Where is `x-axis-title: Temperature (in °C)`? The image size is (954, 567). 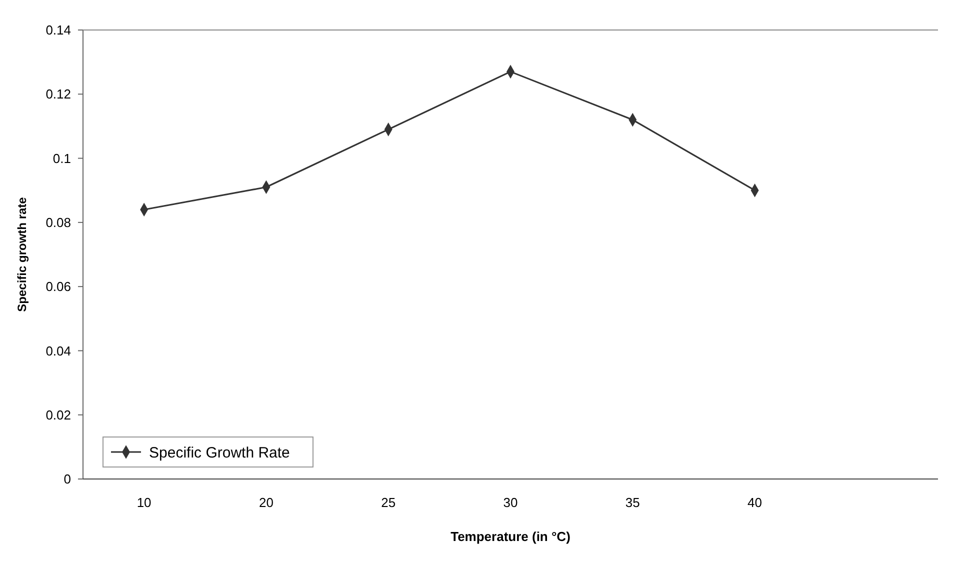
x-axis-title: Temperature (in °C) is located at coordinates (510, 536).